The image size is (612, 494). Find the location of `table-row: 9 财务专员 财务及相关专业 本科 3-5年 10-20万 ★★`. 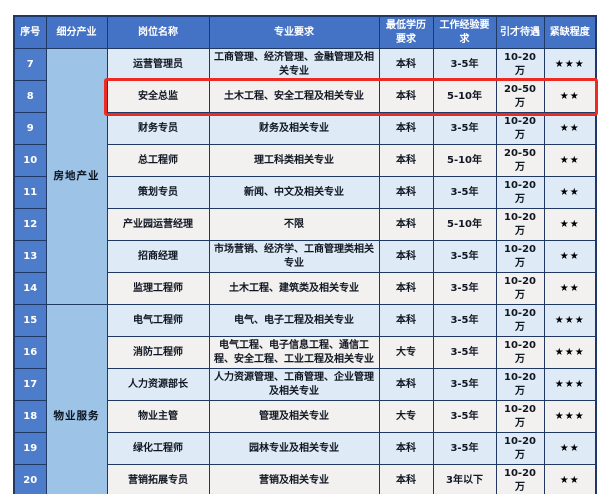

table-row: 9 财务专员 财务及相关专业 本科 3-5年 10-20万 ★★ is located at coordinates (305, 128).